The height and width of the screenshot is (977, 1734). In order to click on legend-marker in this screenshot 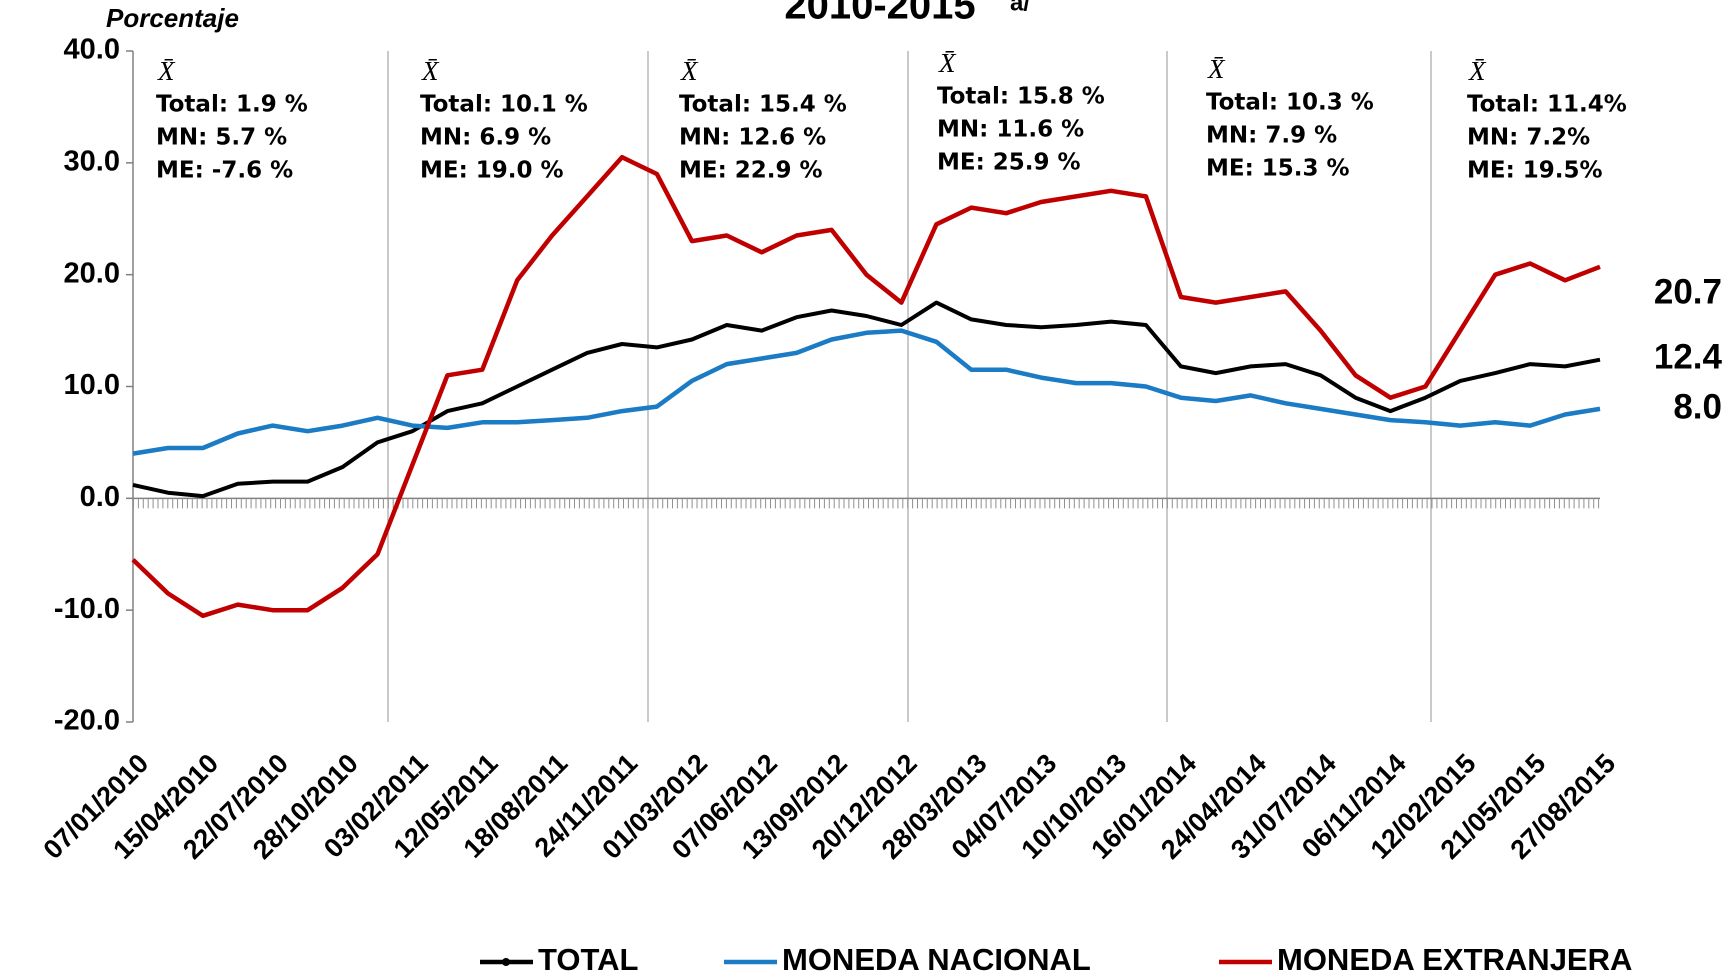, I will do `click(506, 962)`.